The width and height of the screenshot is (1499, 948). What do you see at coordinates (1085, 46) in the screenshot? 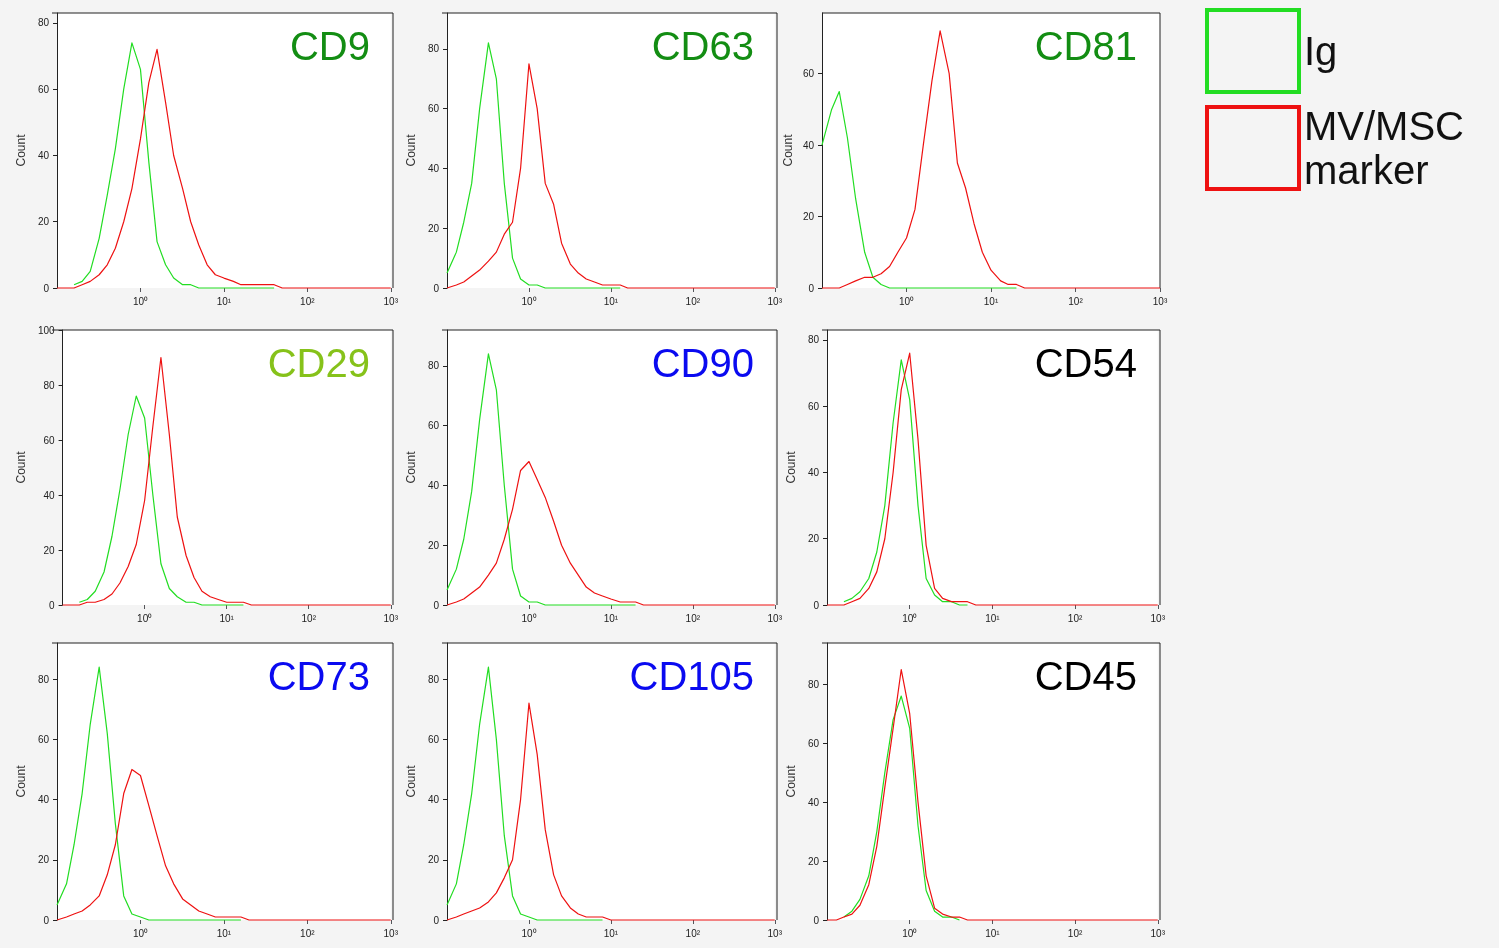
I see `chart-title: CD81` at bounding box center [1085, 46].